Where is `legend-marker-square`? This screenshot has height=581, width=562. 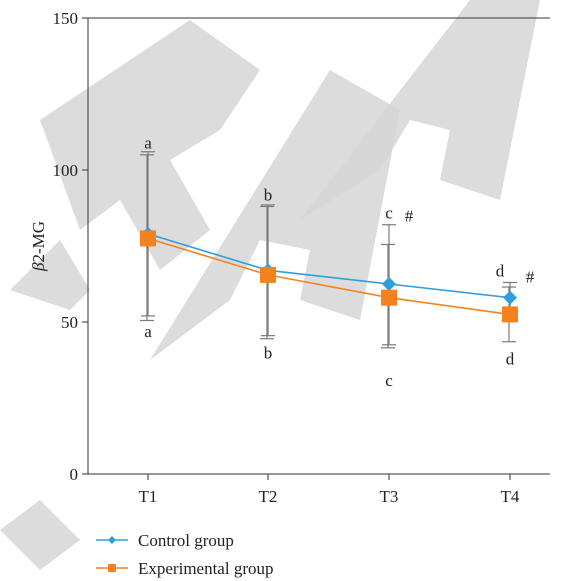 legend-marker-square is located at coordinates (112, 568).